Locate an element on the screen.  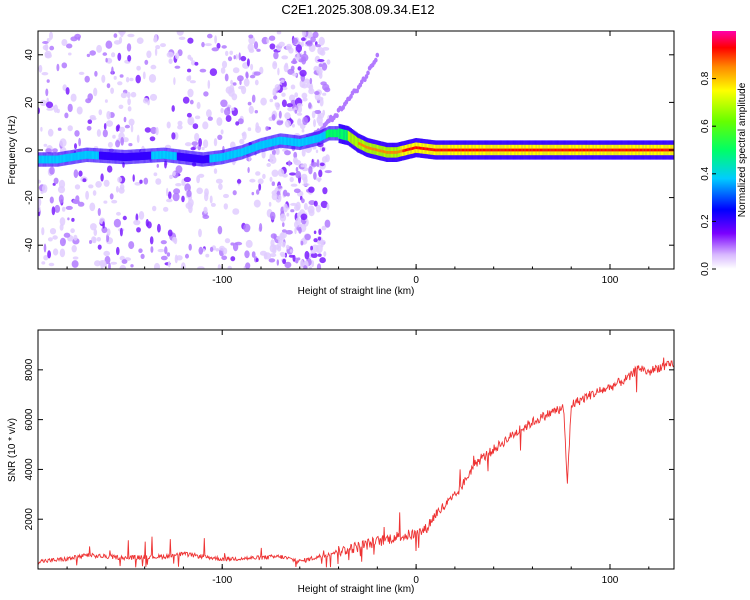
y-tick-label: -20 is located at coordinates (29, 197).